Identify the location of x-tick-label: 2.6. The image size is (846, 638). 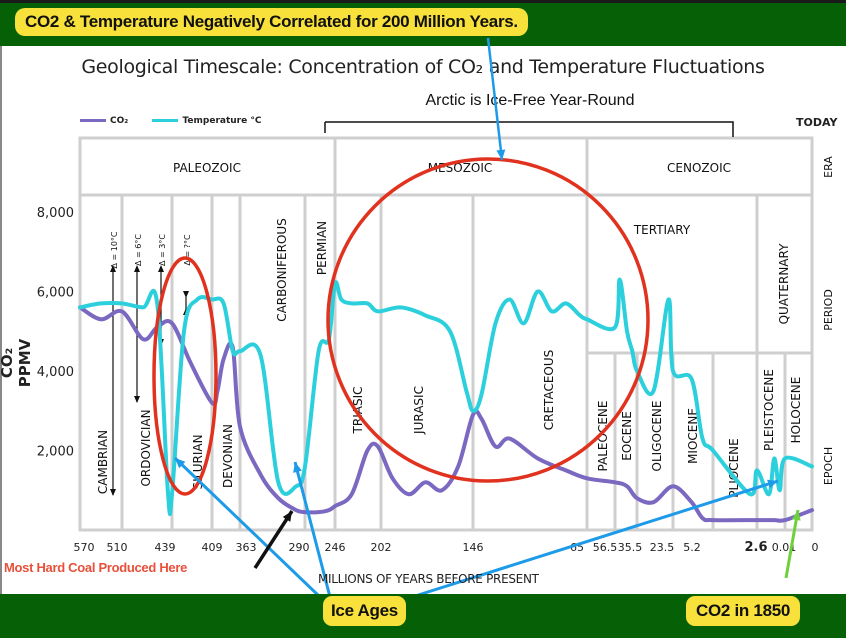
(755, 547).